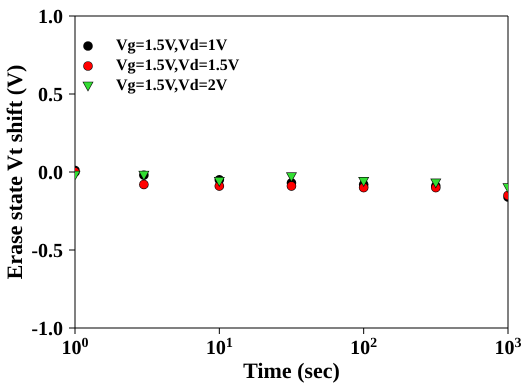 The height and width of the screenshot is (390, 532). I want to click on x-tick-label: 10$^{0}$, so click(75, 347).